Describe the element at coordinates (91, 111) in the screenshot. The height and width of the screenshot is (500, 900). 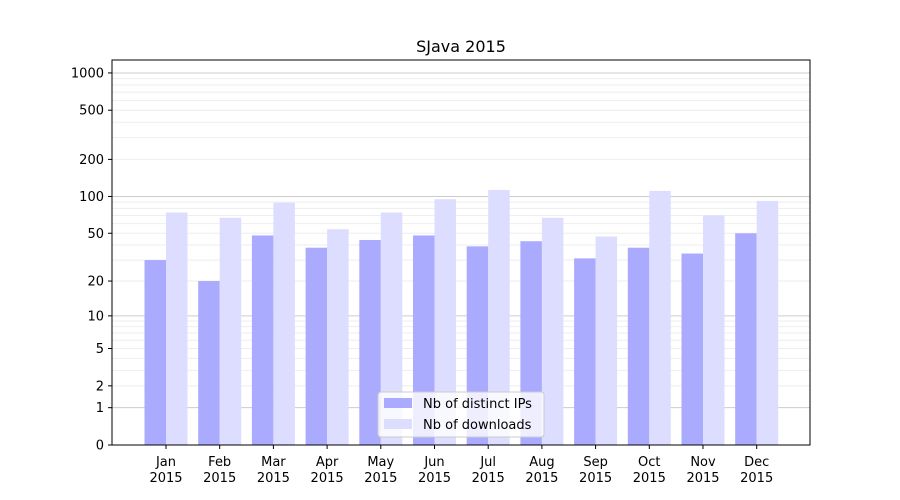
I see `y-tick-label: 500` at that location.